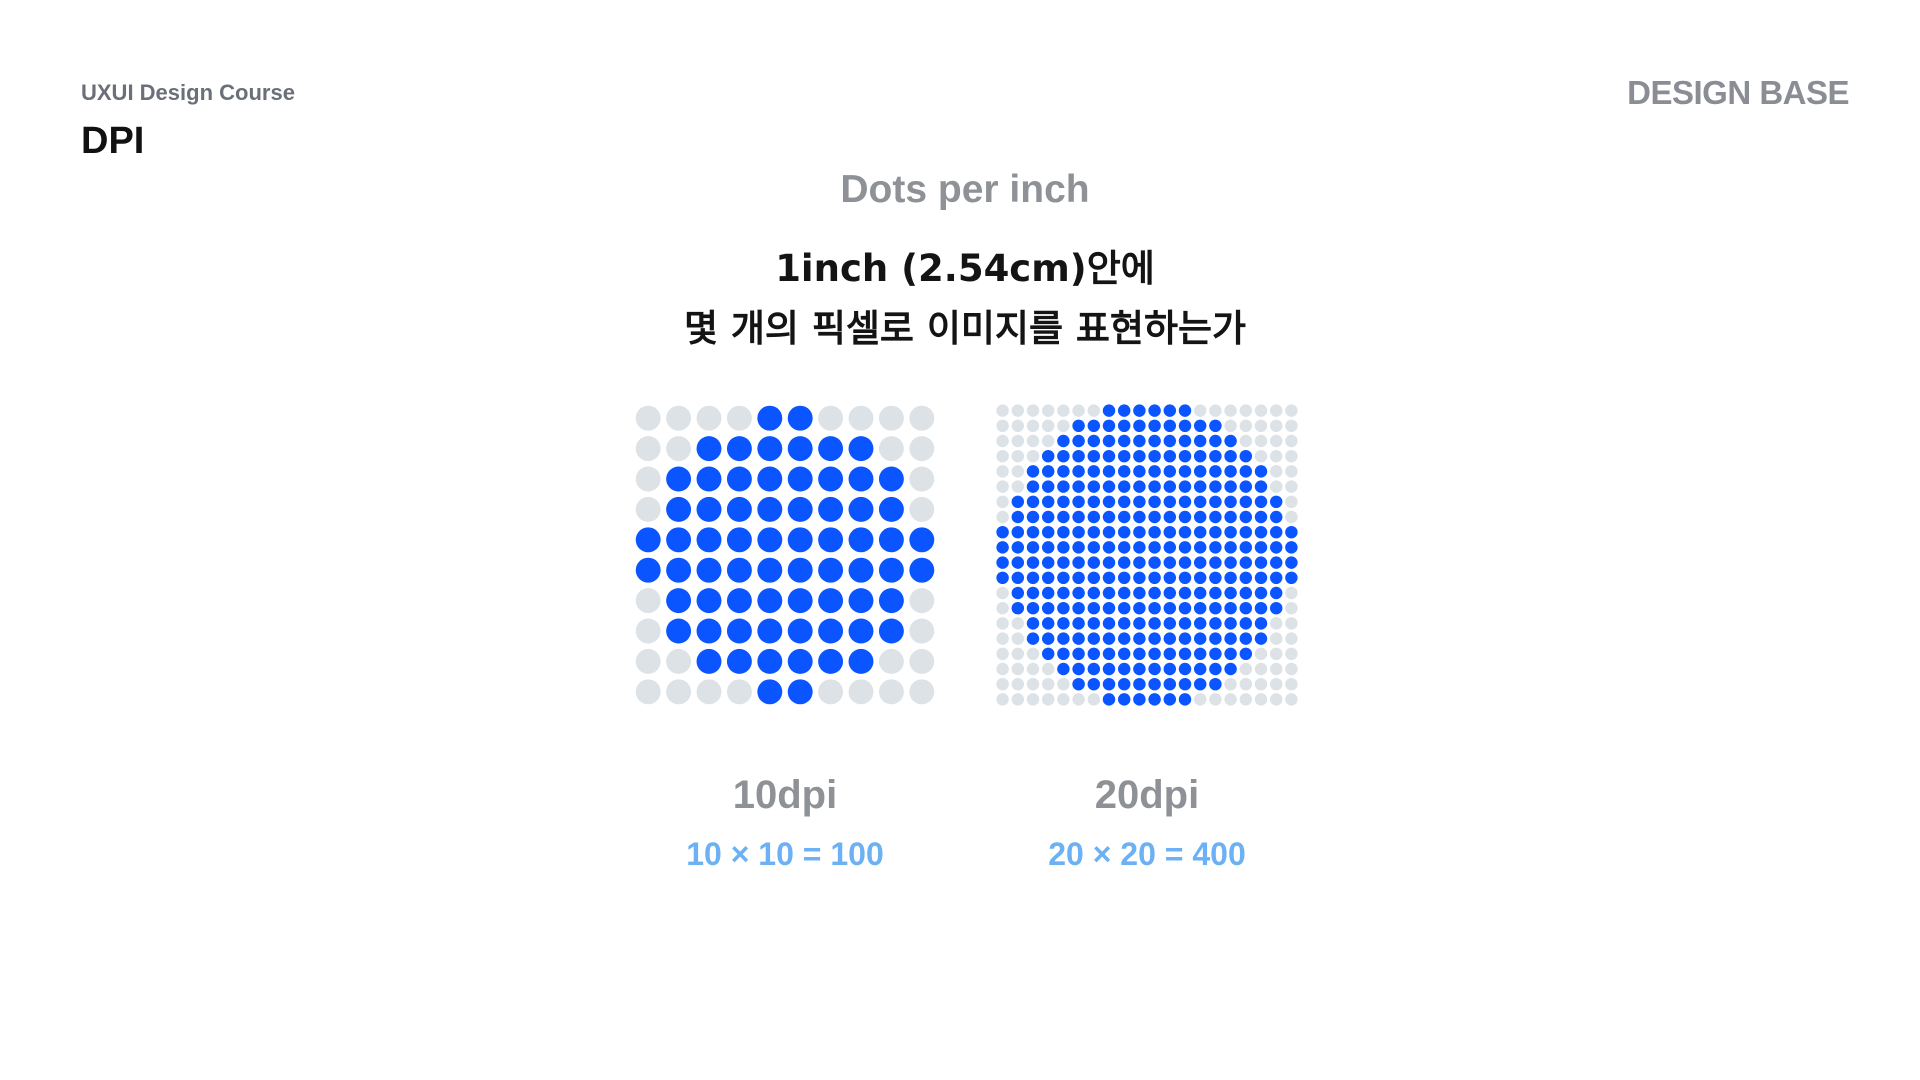 This screenshot has height=1080, width=1920. What do you see at coordinates (1738, 92) in the screenshot?
I see `brand-logo: DESIGN BASE` at bounding box center [1738, 92].